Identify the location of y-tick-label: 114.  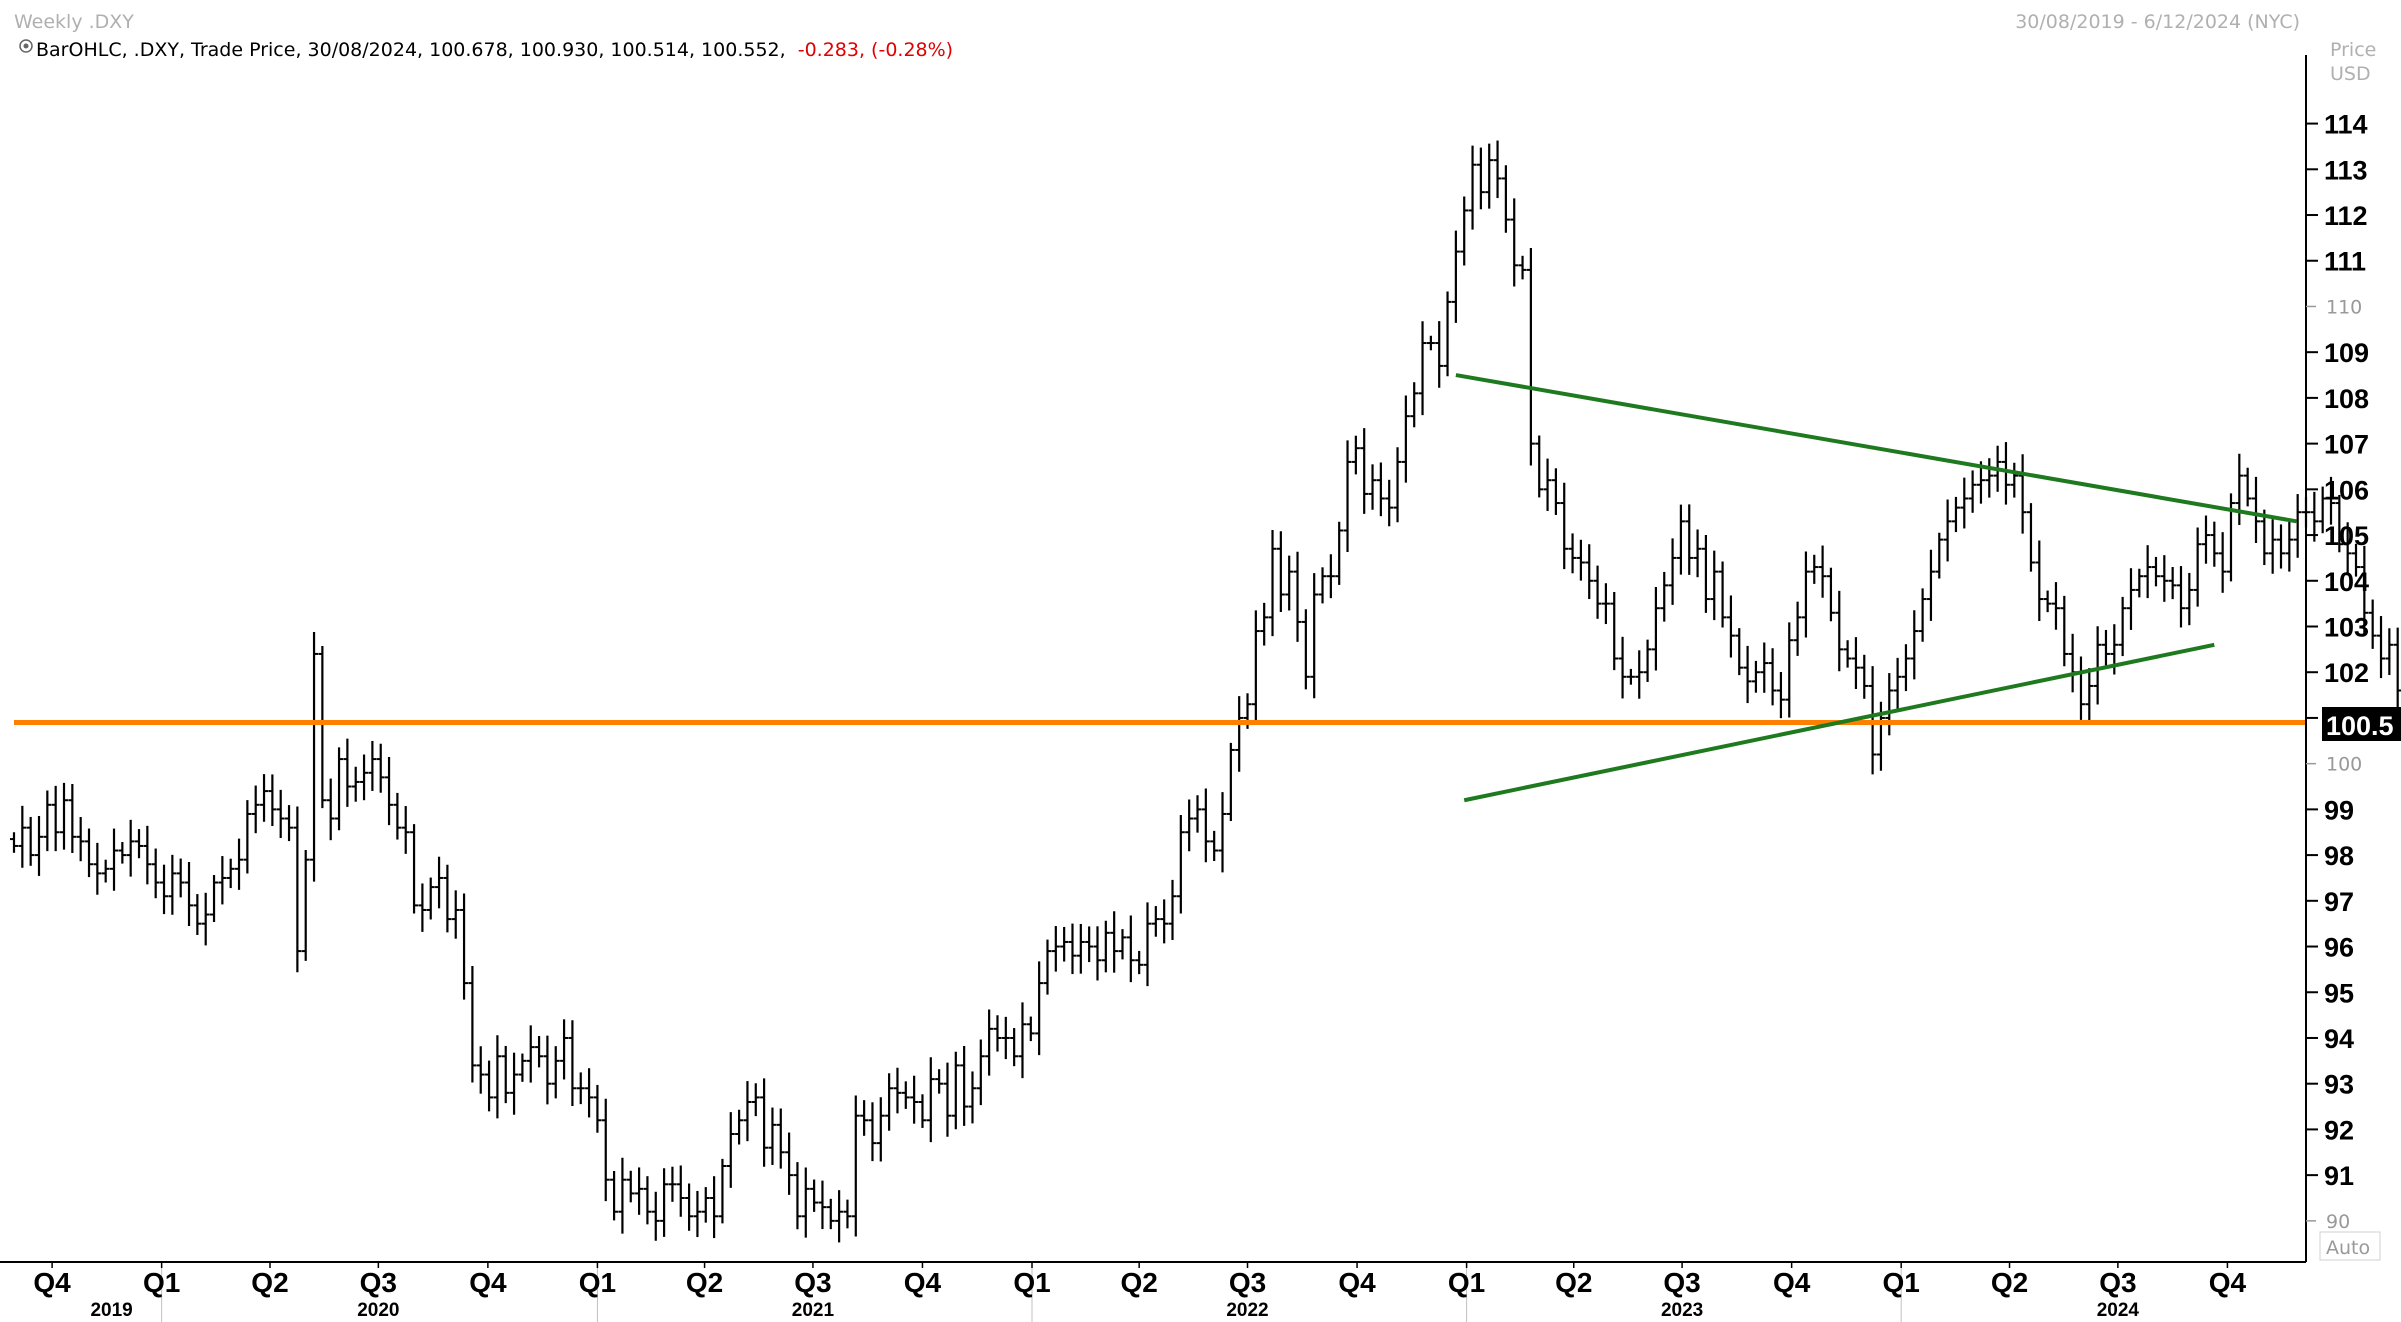
(2346, 125).